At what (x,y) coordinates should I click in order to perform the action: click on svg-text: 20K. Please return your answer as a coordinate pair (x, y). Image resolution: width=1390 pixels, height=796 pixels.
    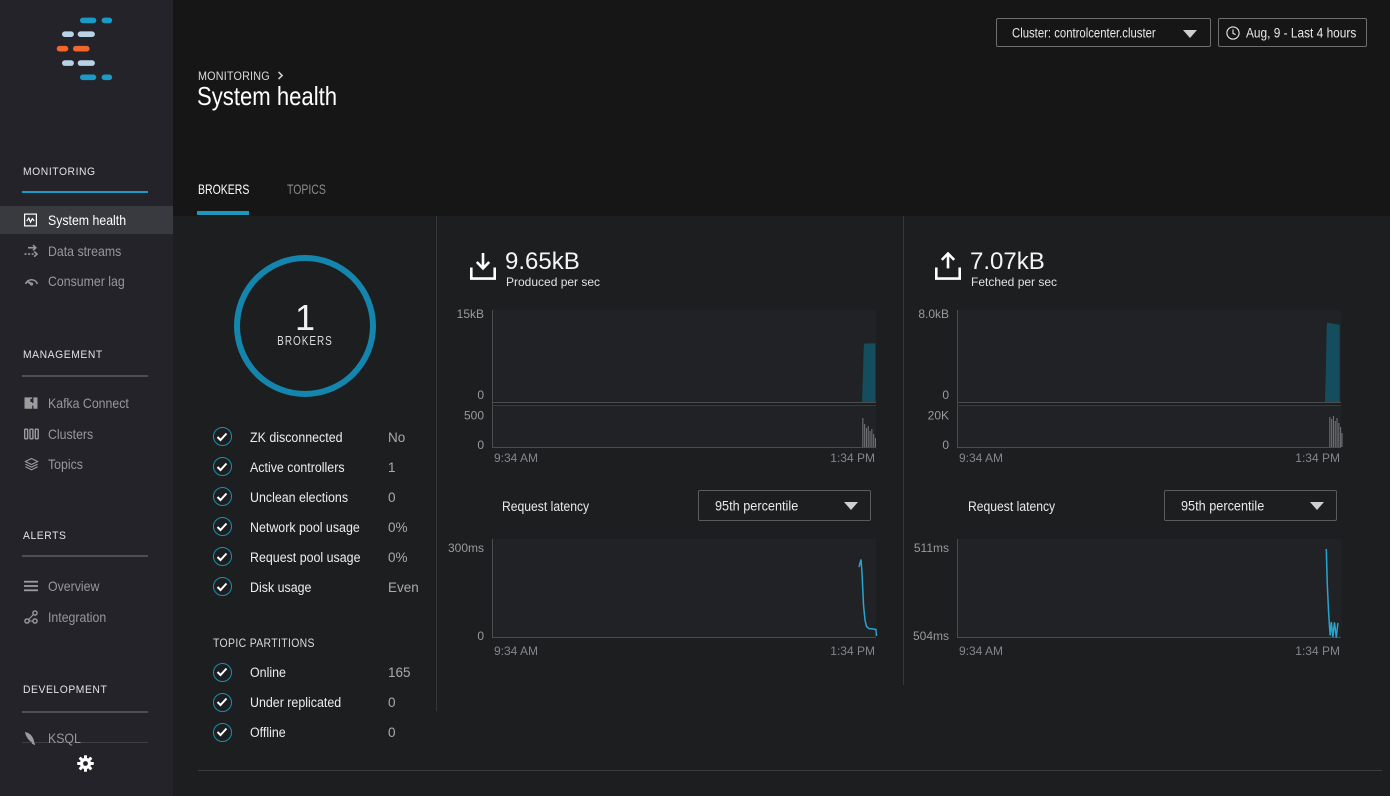
    Looking at the image, I should click on (938, 416).